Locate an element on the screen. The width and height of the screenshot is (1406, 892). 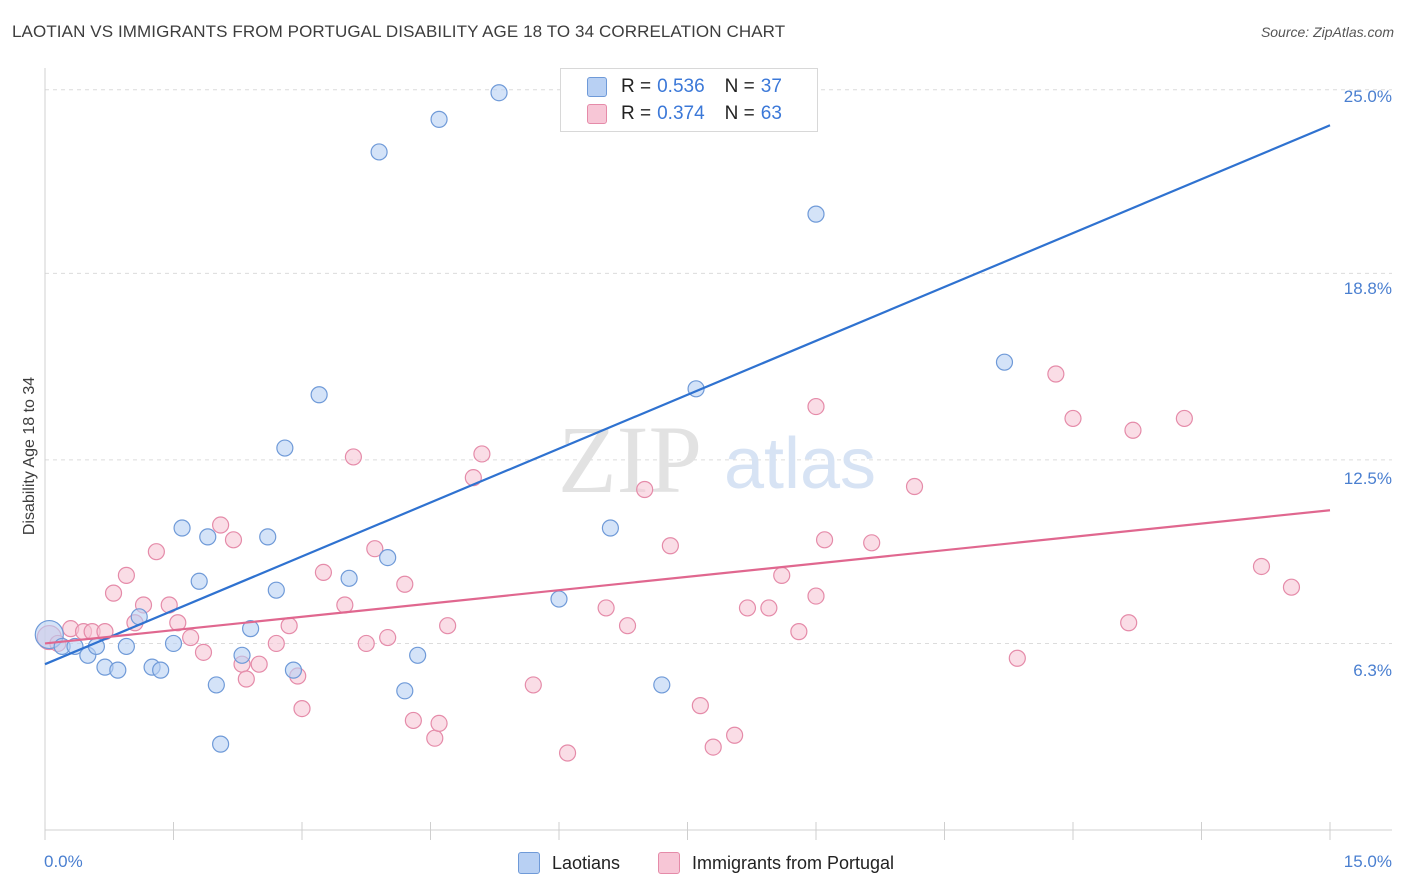
stats-legend: R = 0.536 N = 37 R = 0.374 N = 63 is located at coordinates (689, 100).